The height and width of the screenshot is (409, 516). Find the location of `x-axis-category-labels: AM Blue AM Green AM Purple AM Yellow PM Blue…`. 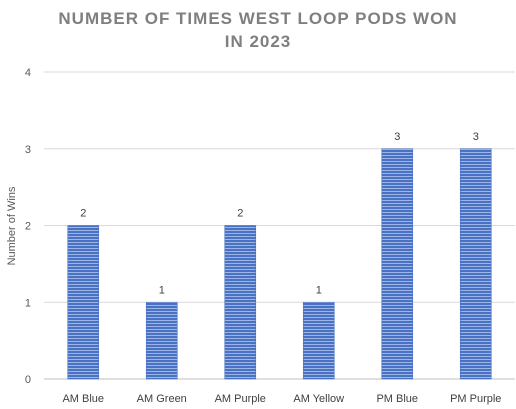

x-axis-category-labels: AM Blue AM Green AM Purple AM Yellow PM Blue… is located at coordinates (281, 399).